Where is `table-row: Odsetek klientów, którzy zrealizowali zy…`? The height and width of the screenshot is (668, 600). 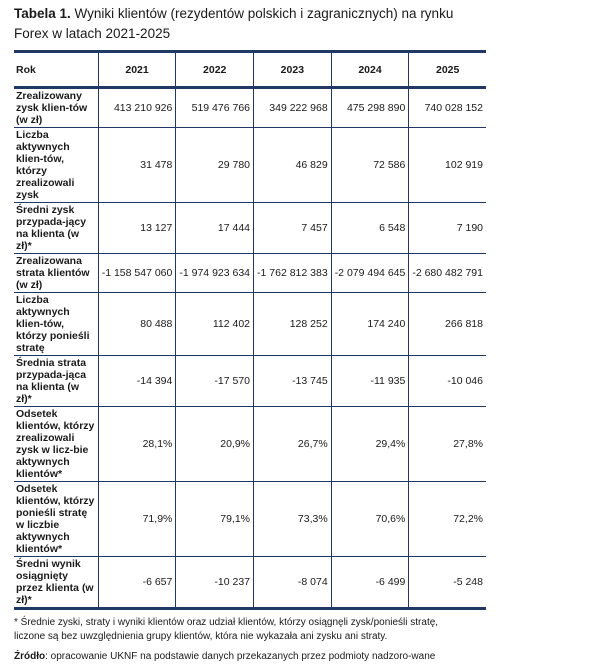
table-row: Odsetek klientów, którzy zrealizowali zy… is located at coordinates (250, 444).